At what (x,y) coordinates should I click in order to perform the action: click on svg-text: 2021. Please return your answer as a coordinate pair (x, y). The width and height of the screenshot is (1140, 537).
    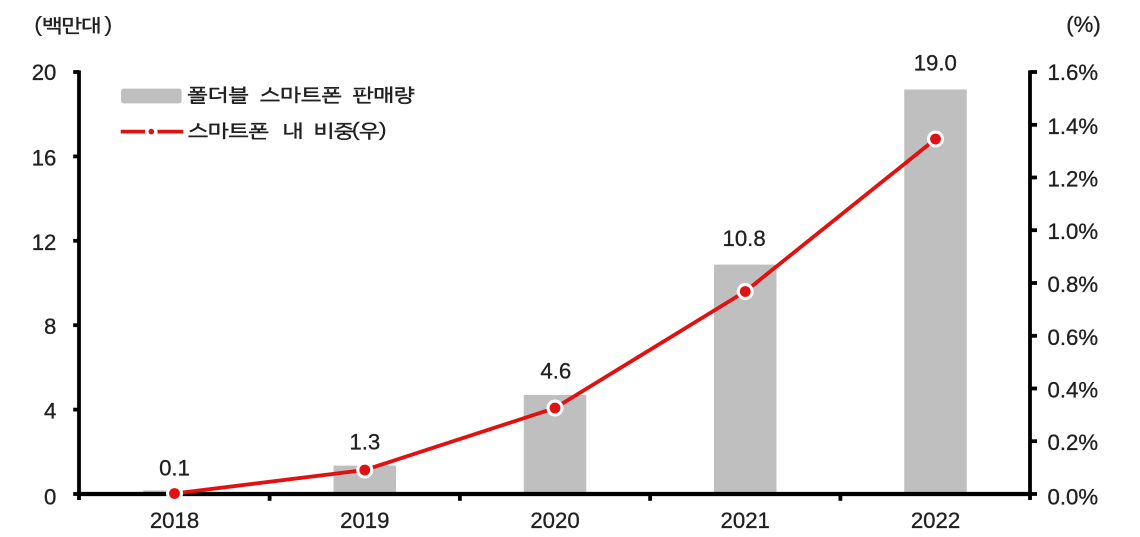
    Looking at the image, I should click on (745, 520).